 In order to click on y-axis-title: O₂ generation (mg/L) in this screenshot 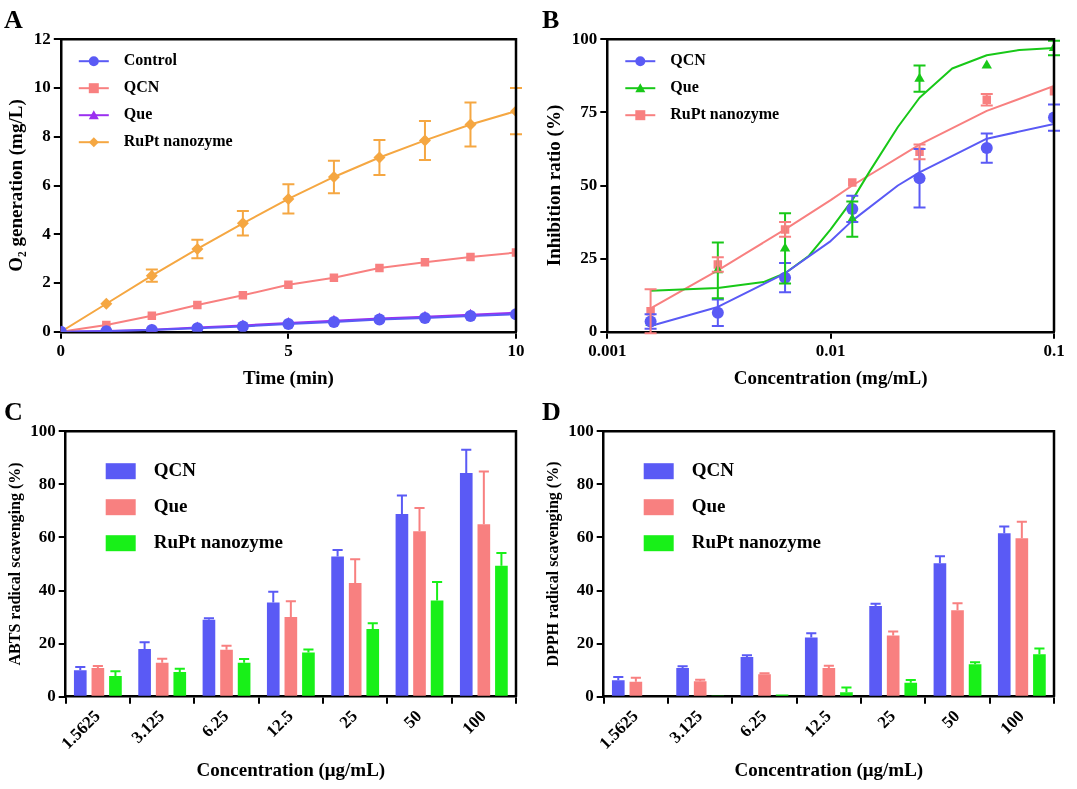, I will do `click(16, 185)`.